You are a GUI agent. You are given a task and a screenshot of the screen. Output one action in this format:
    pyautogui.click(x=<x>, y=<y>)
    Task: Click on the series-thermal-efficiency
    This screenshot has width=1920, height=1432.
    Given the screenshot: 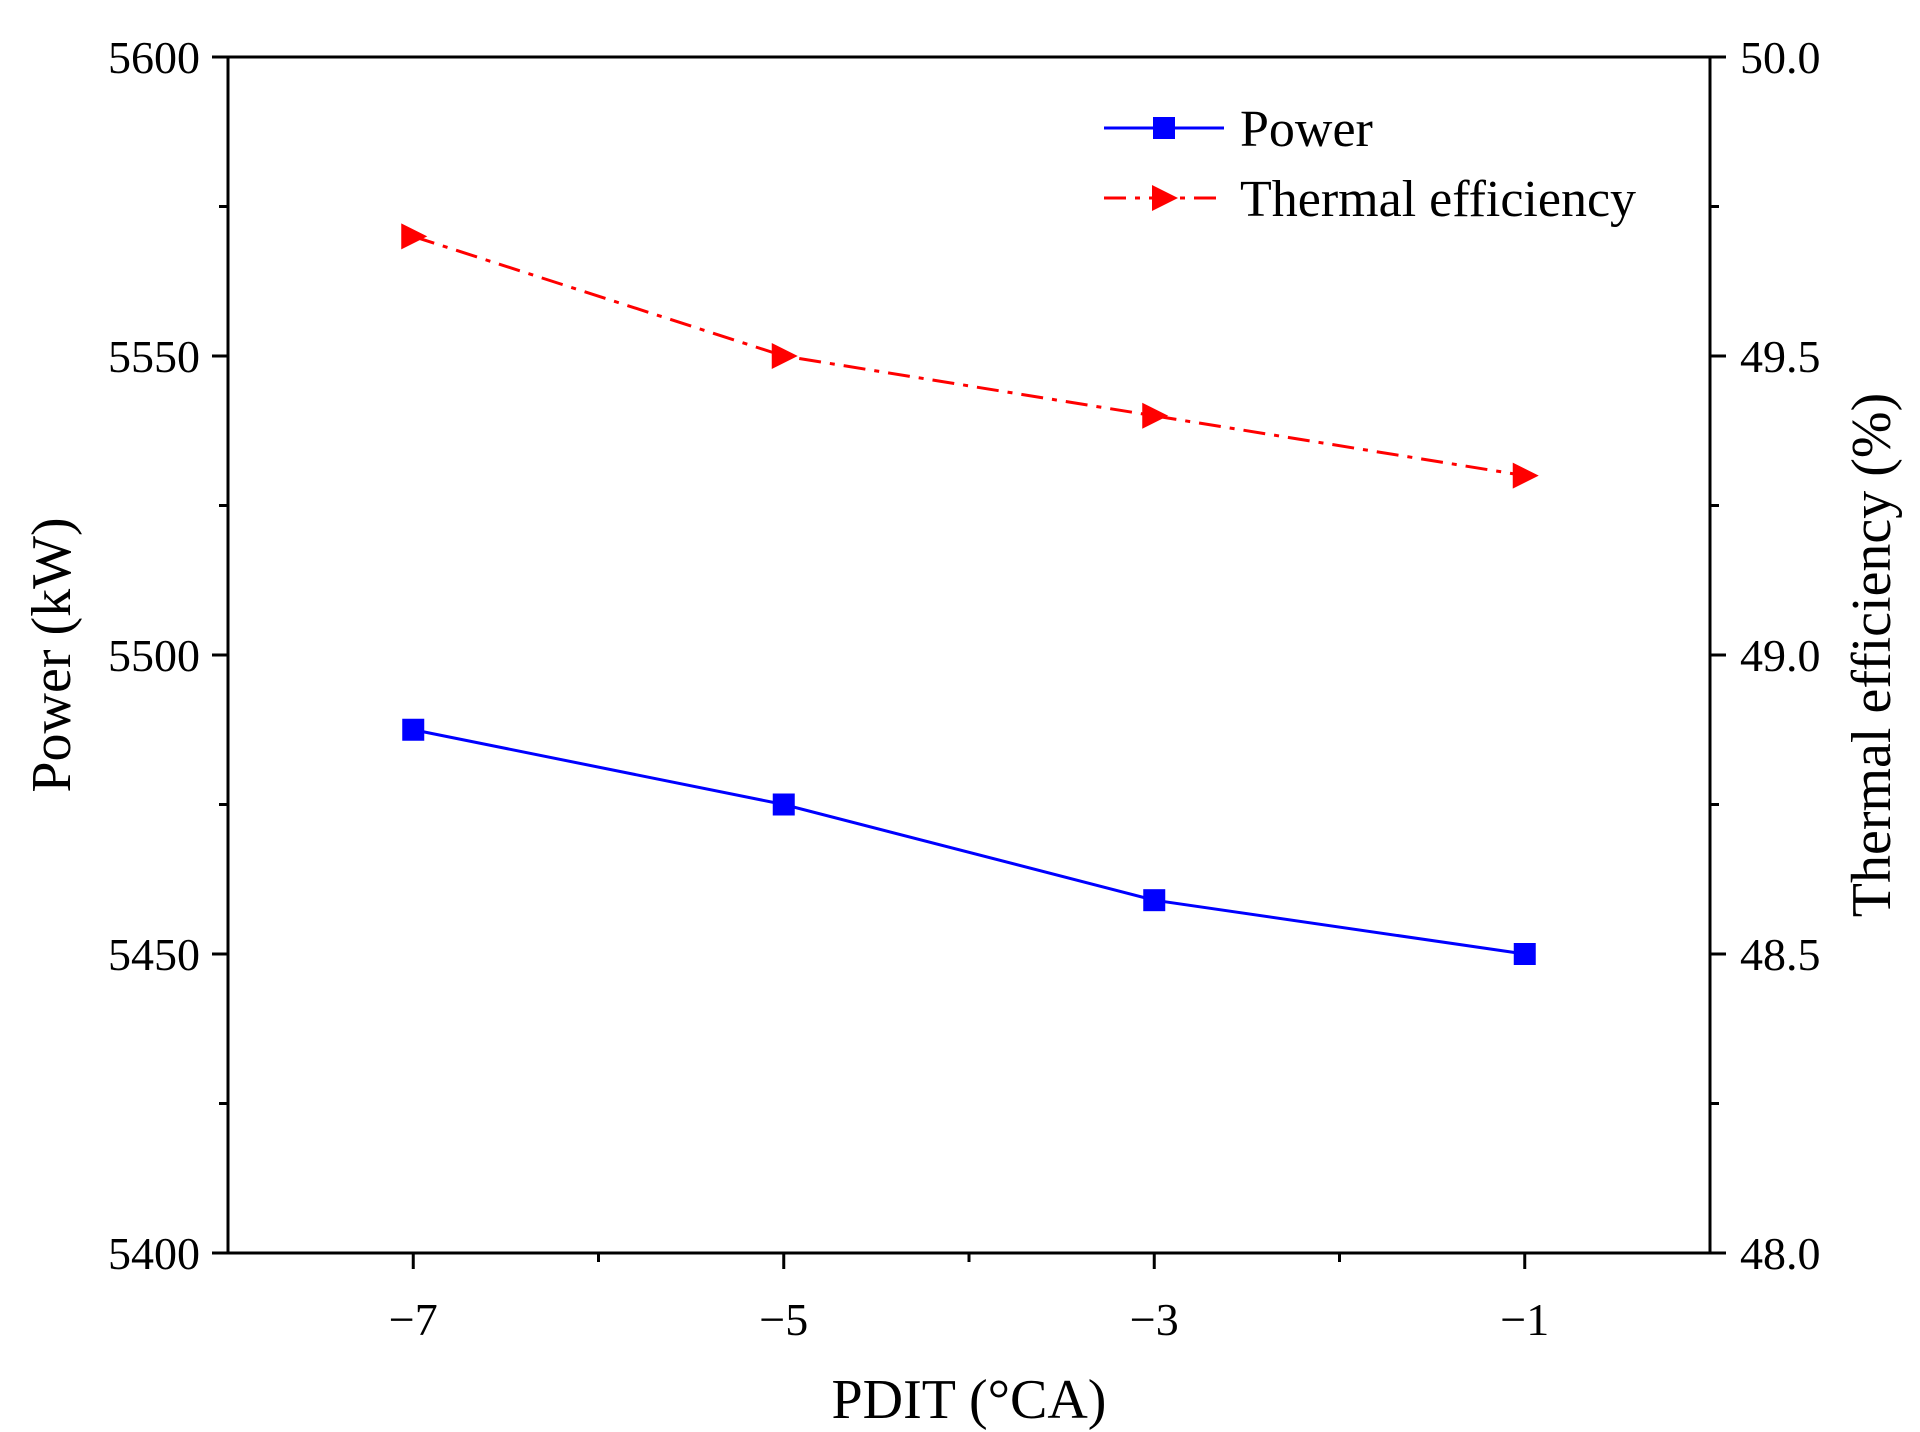 What is the action you would take?
    pyautogui.click(x=970, y=356)
    